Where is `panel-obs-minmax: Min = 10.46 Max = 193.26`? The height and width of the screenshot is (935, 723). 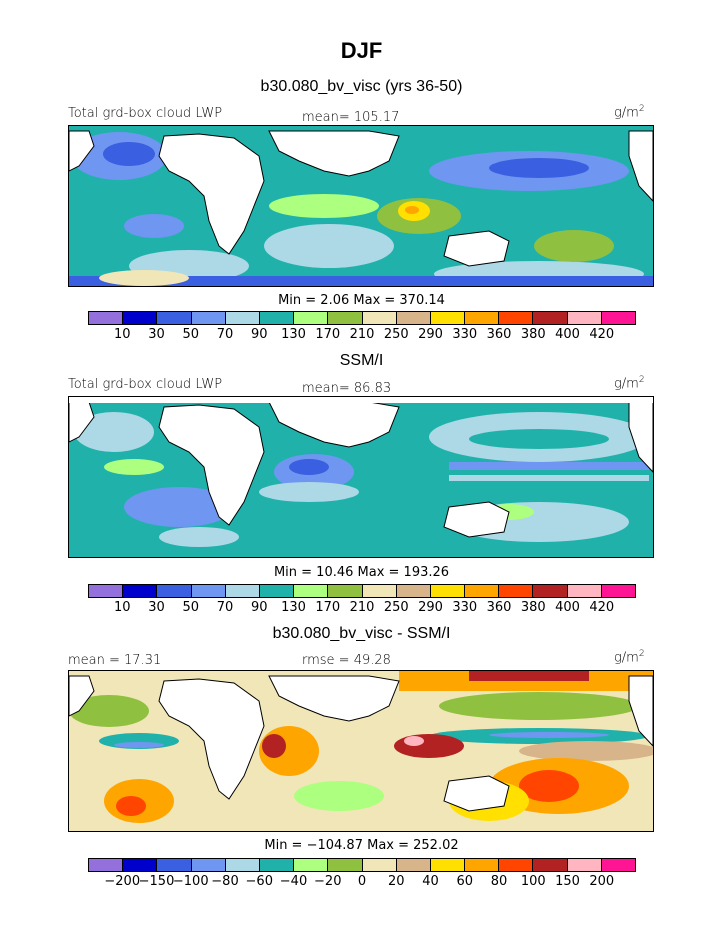 panel-obs-minmax: Min = 10.46 Max = 193.26 is located at coordinates (361, 572).